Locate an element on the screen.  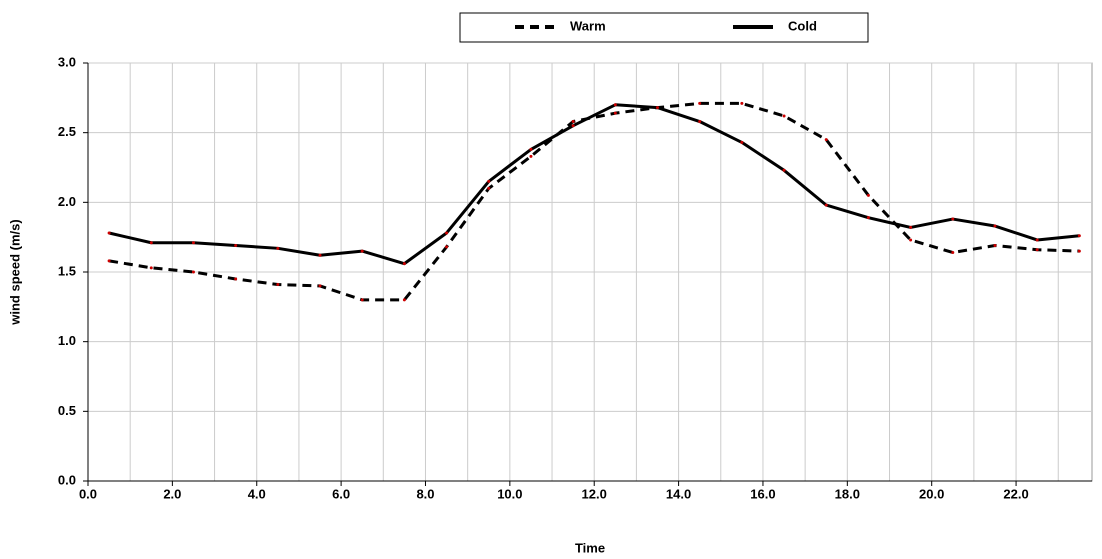
y-tick-label: 0.0 is located at coordinates (67, 479).